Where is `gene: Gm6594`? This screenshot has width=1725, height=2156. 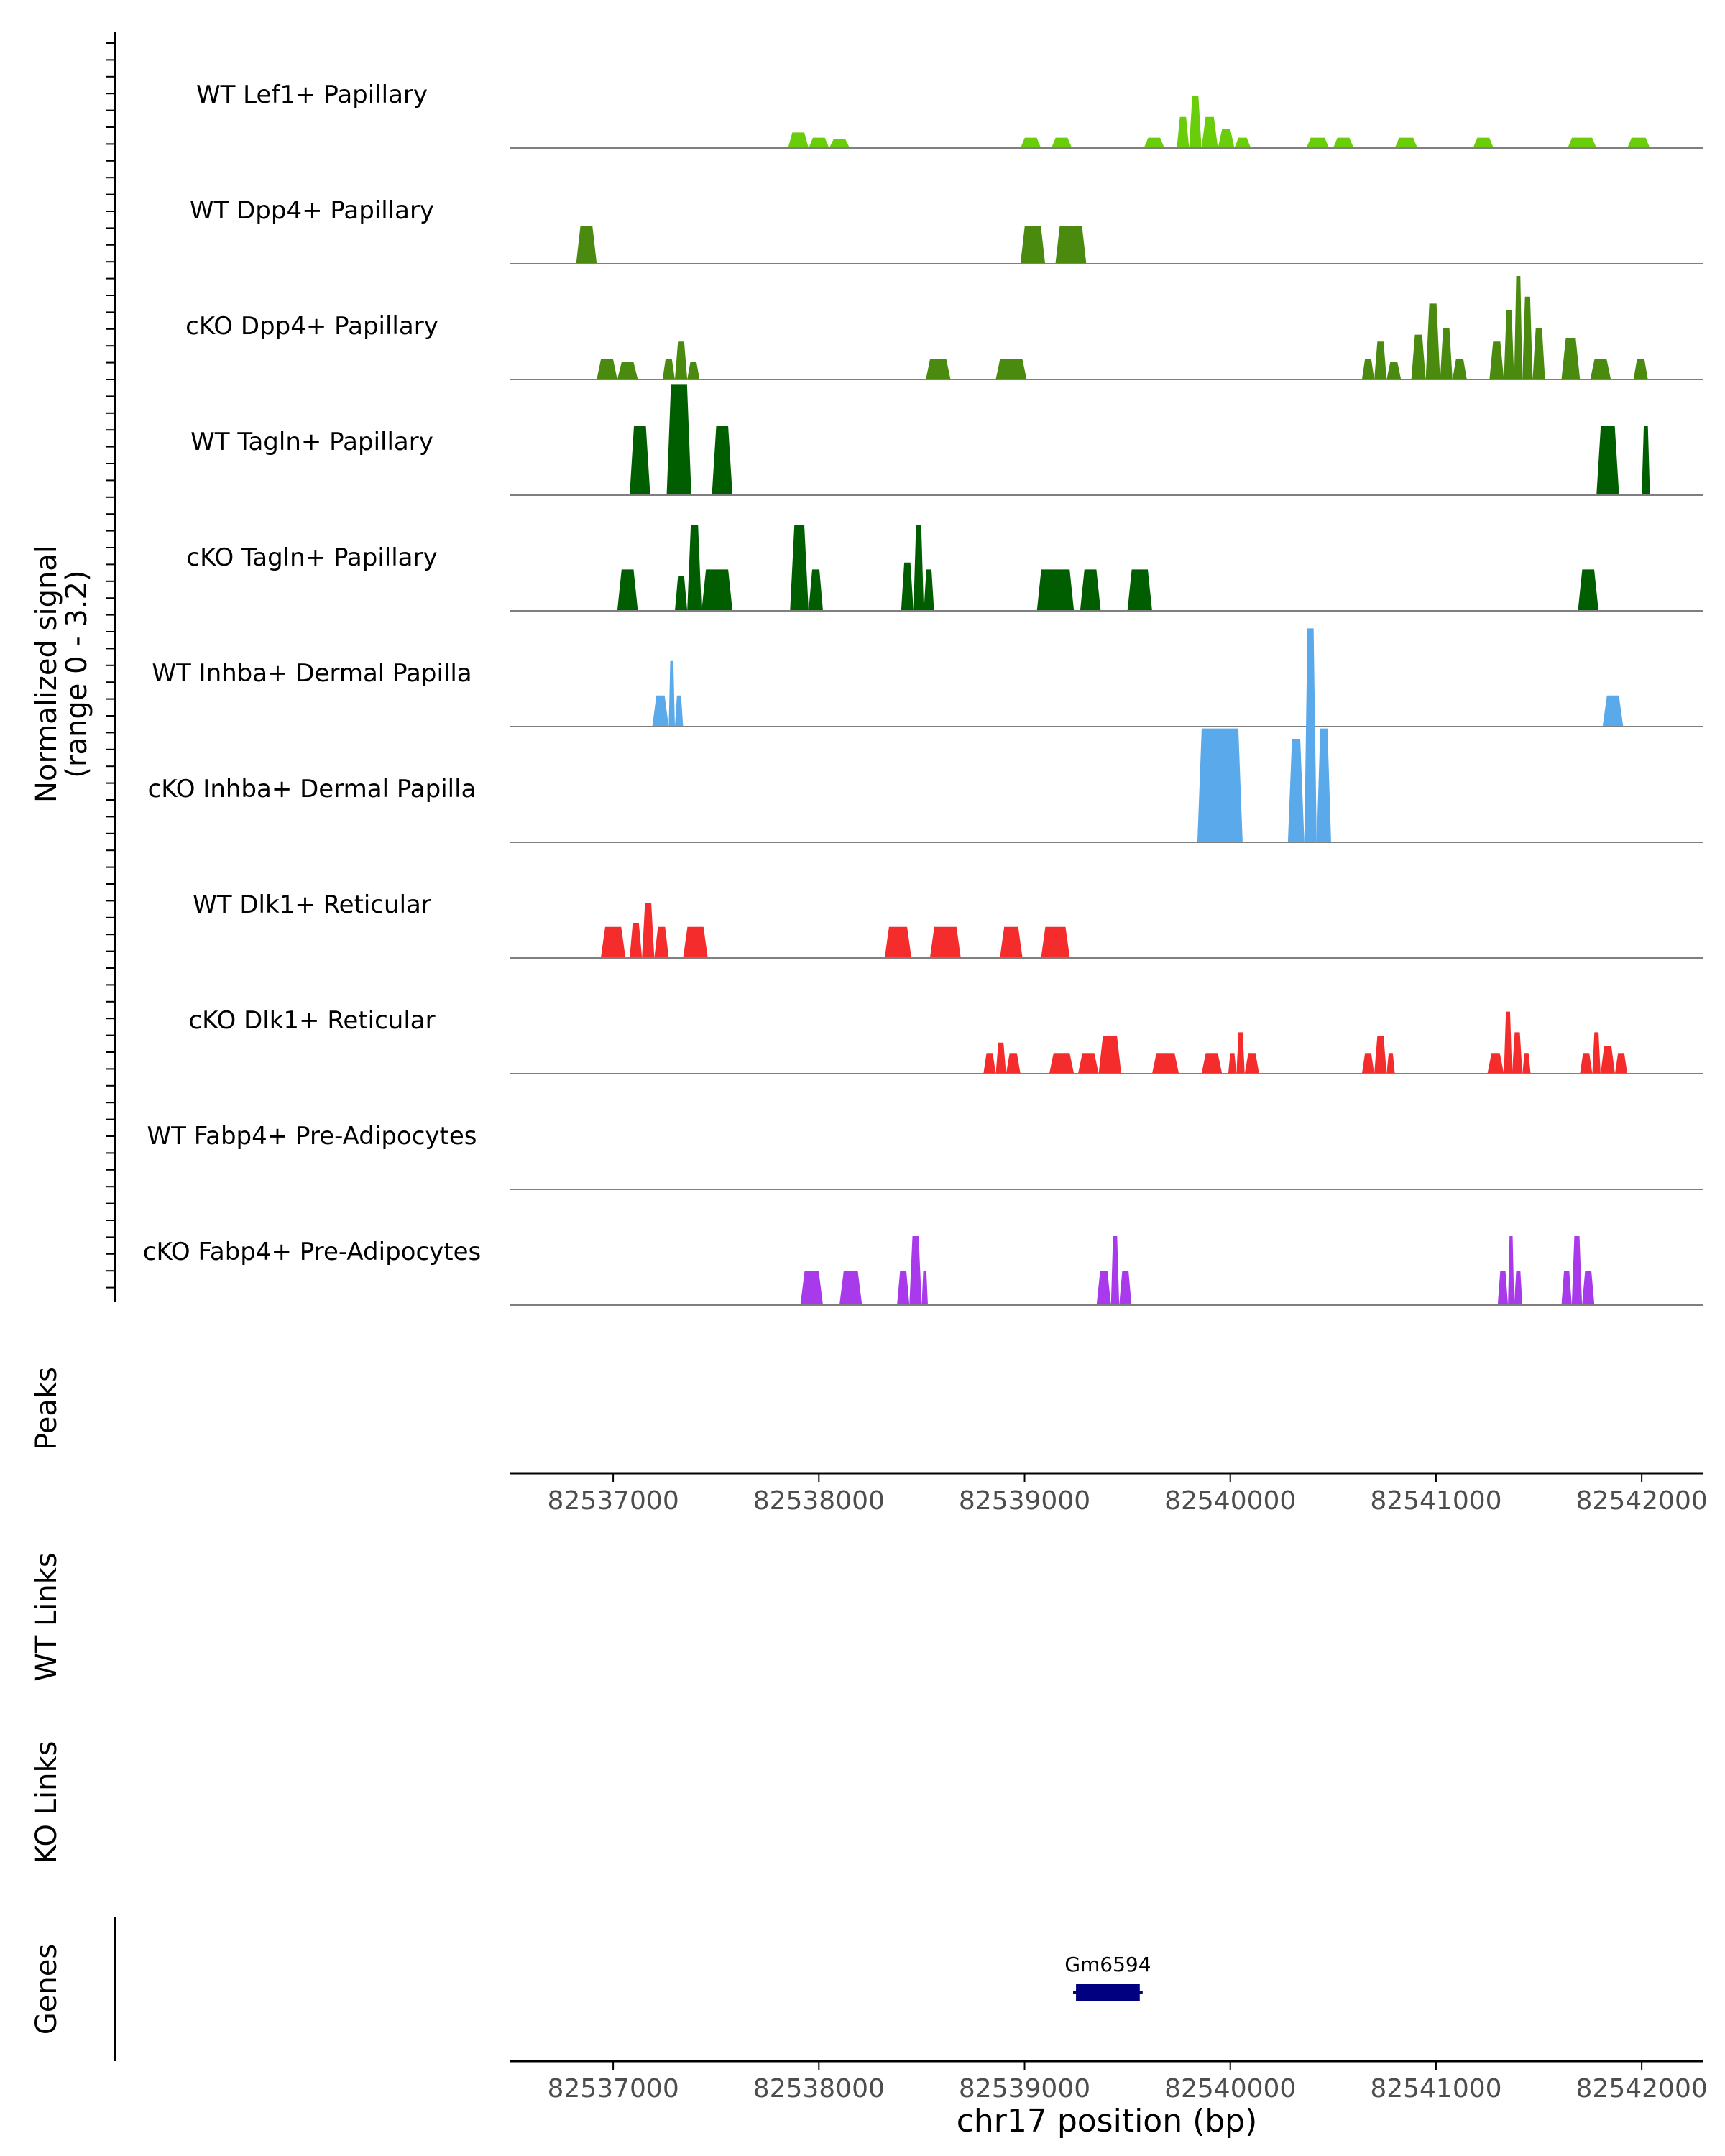
gene: Gm6594 is located at coordinates (1107, 1977).